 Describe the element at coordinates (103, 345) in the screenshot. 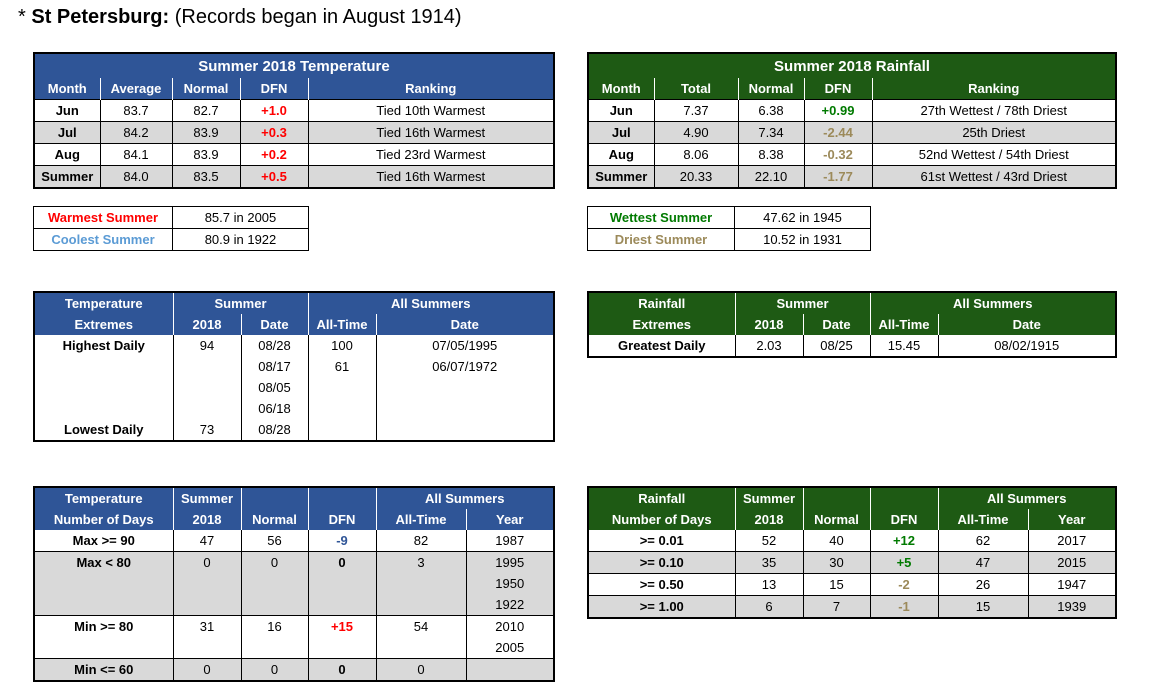

I see `highest-daily-label: Highest Daily` at that location.